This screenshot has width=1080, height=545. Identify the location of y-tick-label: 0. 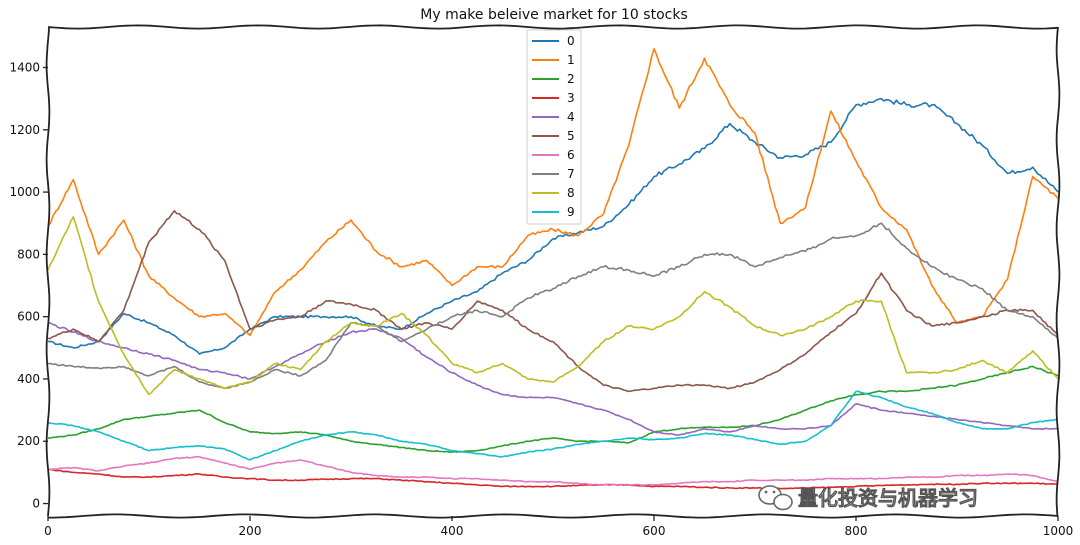
(36, 504).